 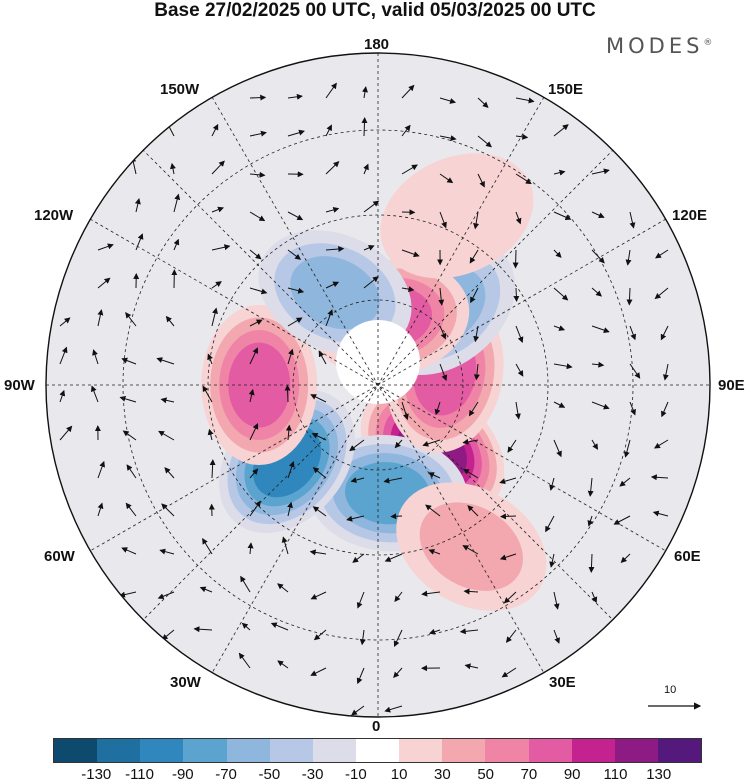 What do you see at coordinates (687, 556) in the screenshot?
I see `label-60e: 60E` at bounding box center [687, 556].